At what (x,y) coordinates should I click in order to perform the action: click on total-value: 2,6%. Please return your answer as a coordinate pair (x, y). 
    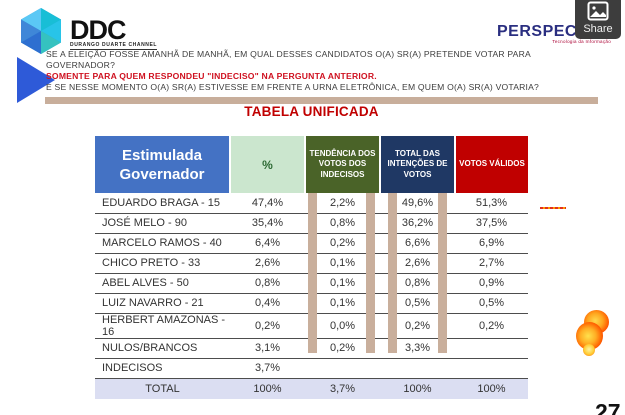
    Looking at the image, I should click on (417, 263).